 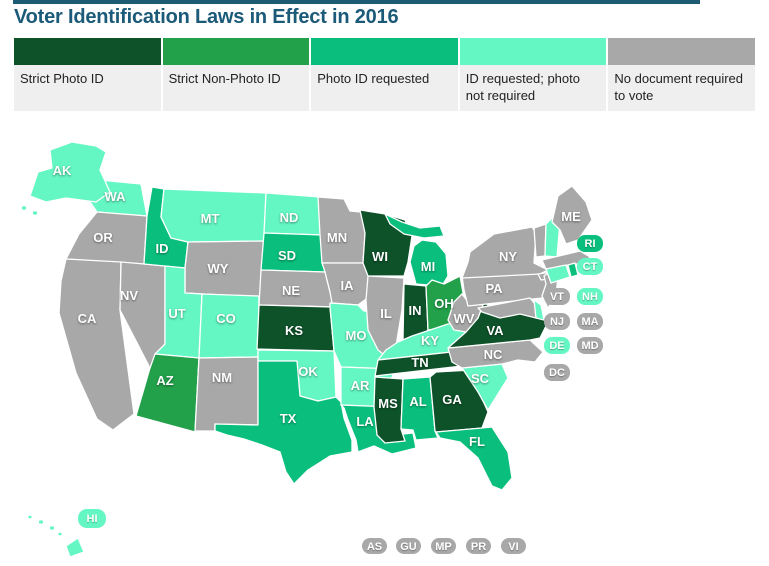 What do you see at coordinates (513, 546) in the screenshot?
I see `pill-vi: VI` at bounding box center [513, 546].